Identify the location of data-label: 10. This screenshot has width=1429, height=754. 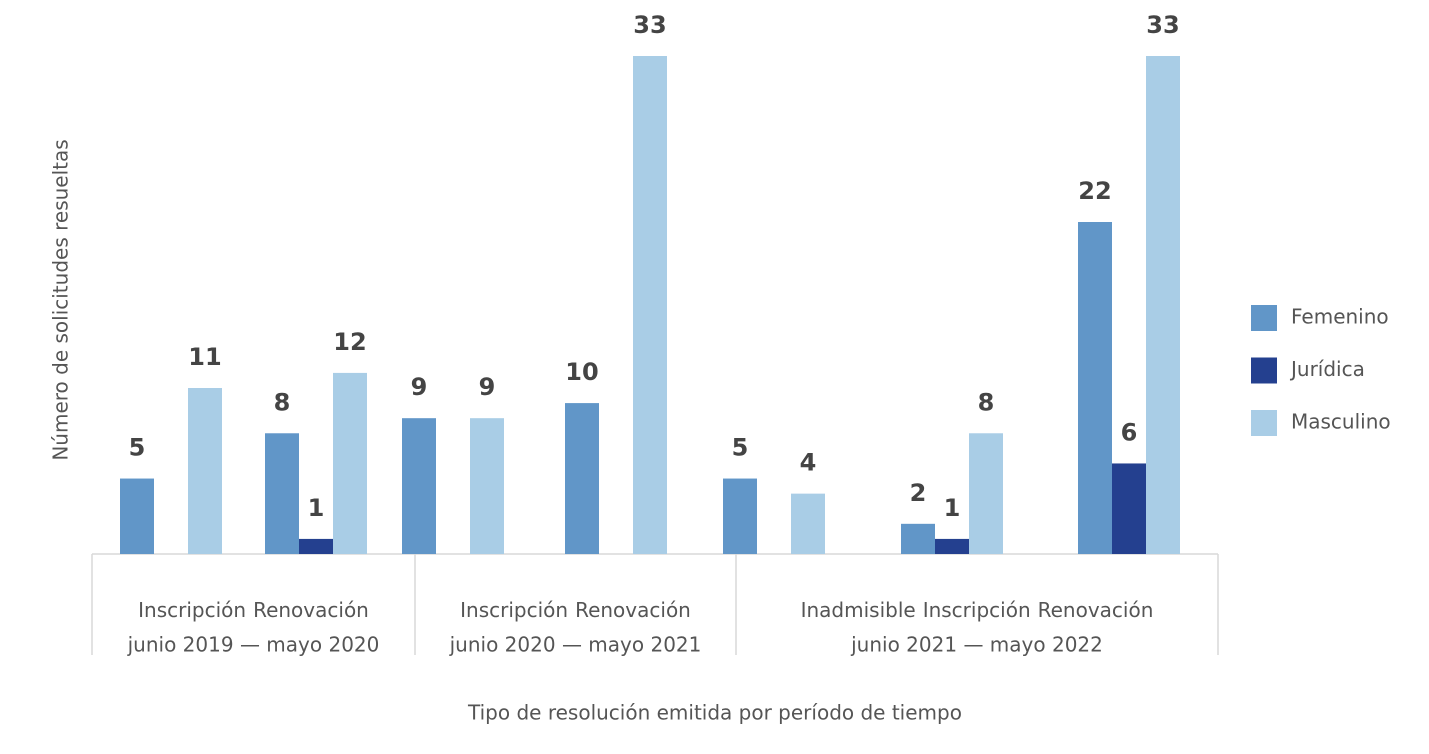
(581, 372).